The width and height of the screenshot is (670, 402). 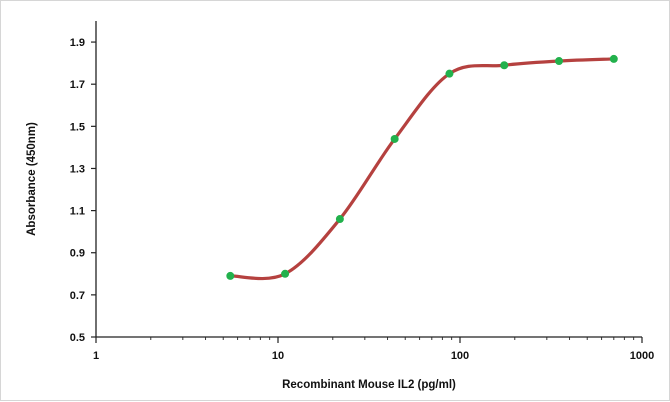 What do you see at coordinates (77, 169) in the screenshot?
I see `y-tick-label: 1.3` at bounding box center [77, 169].